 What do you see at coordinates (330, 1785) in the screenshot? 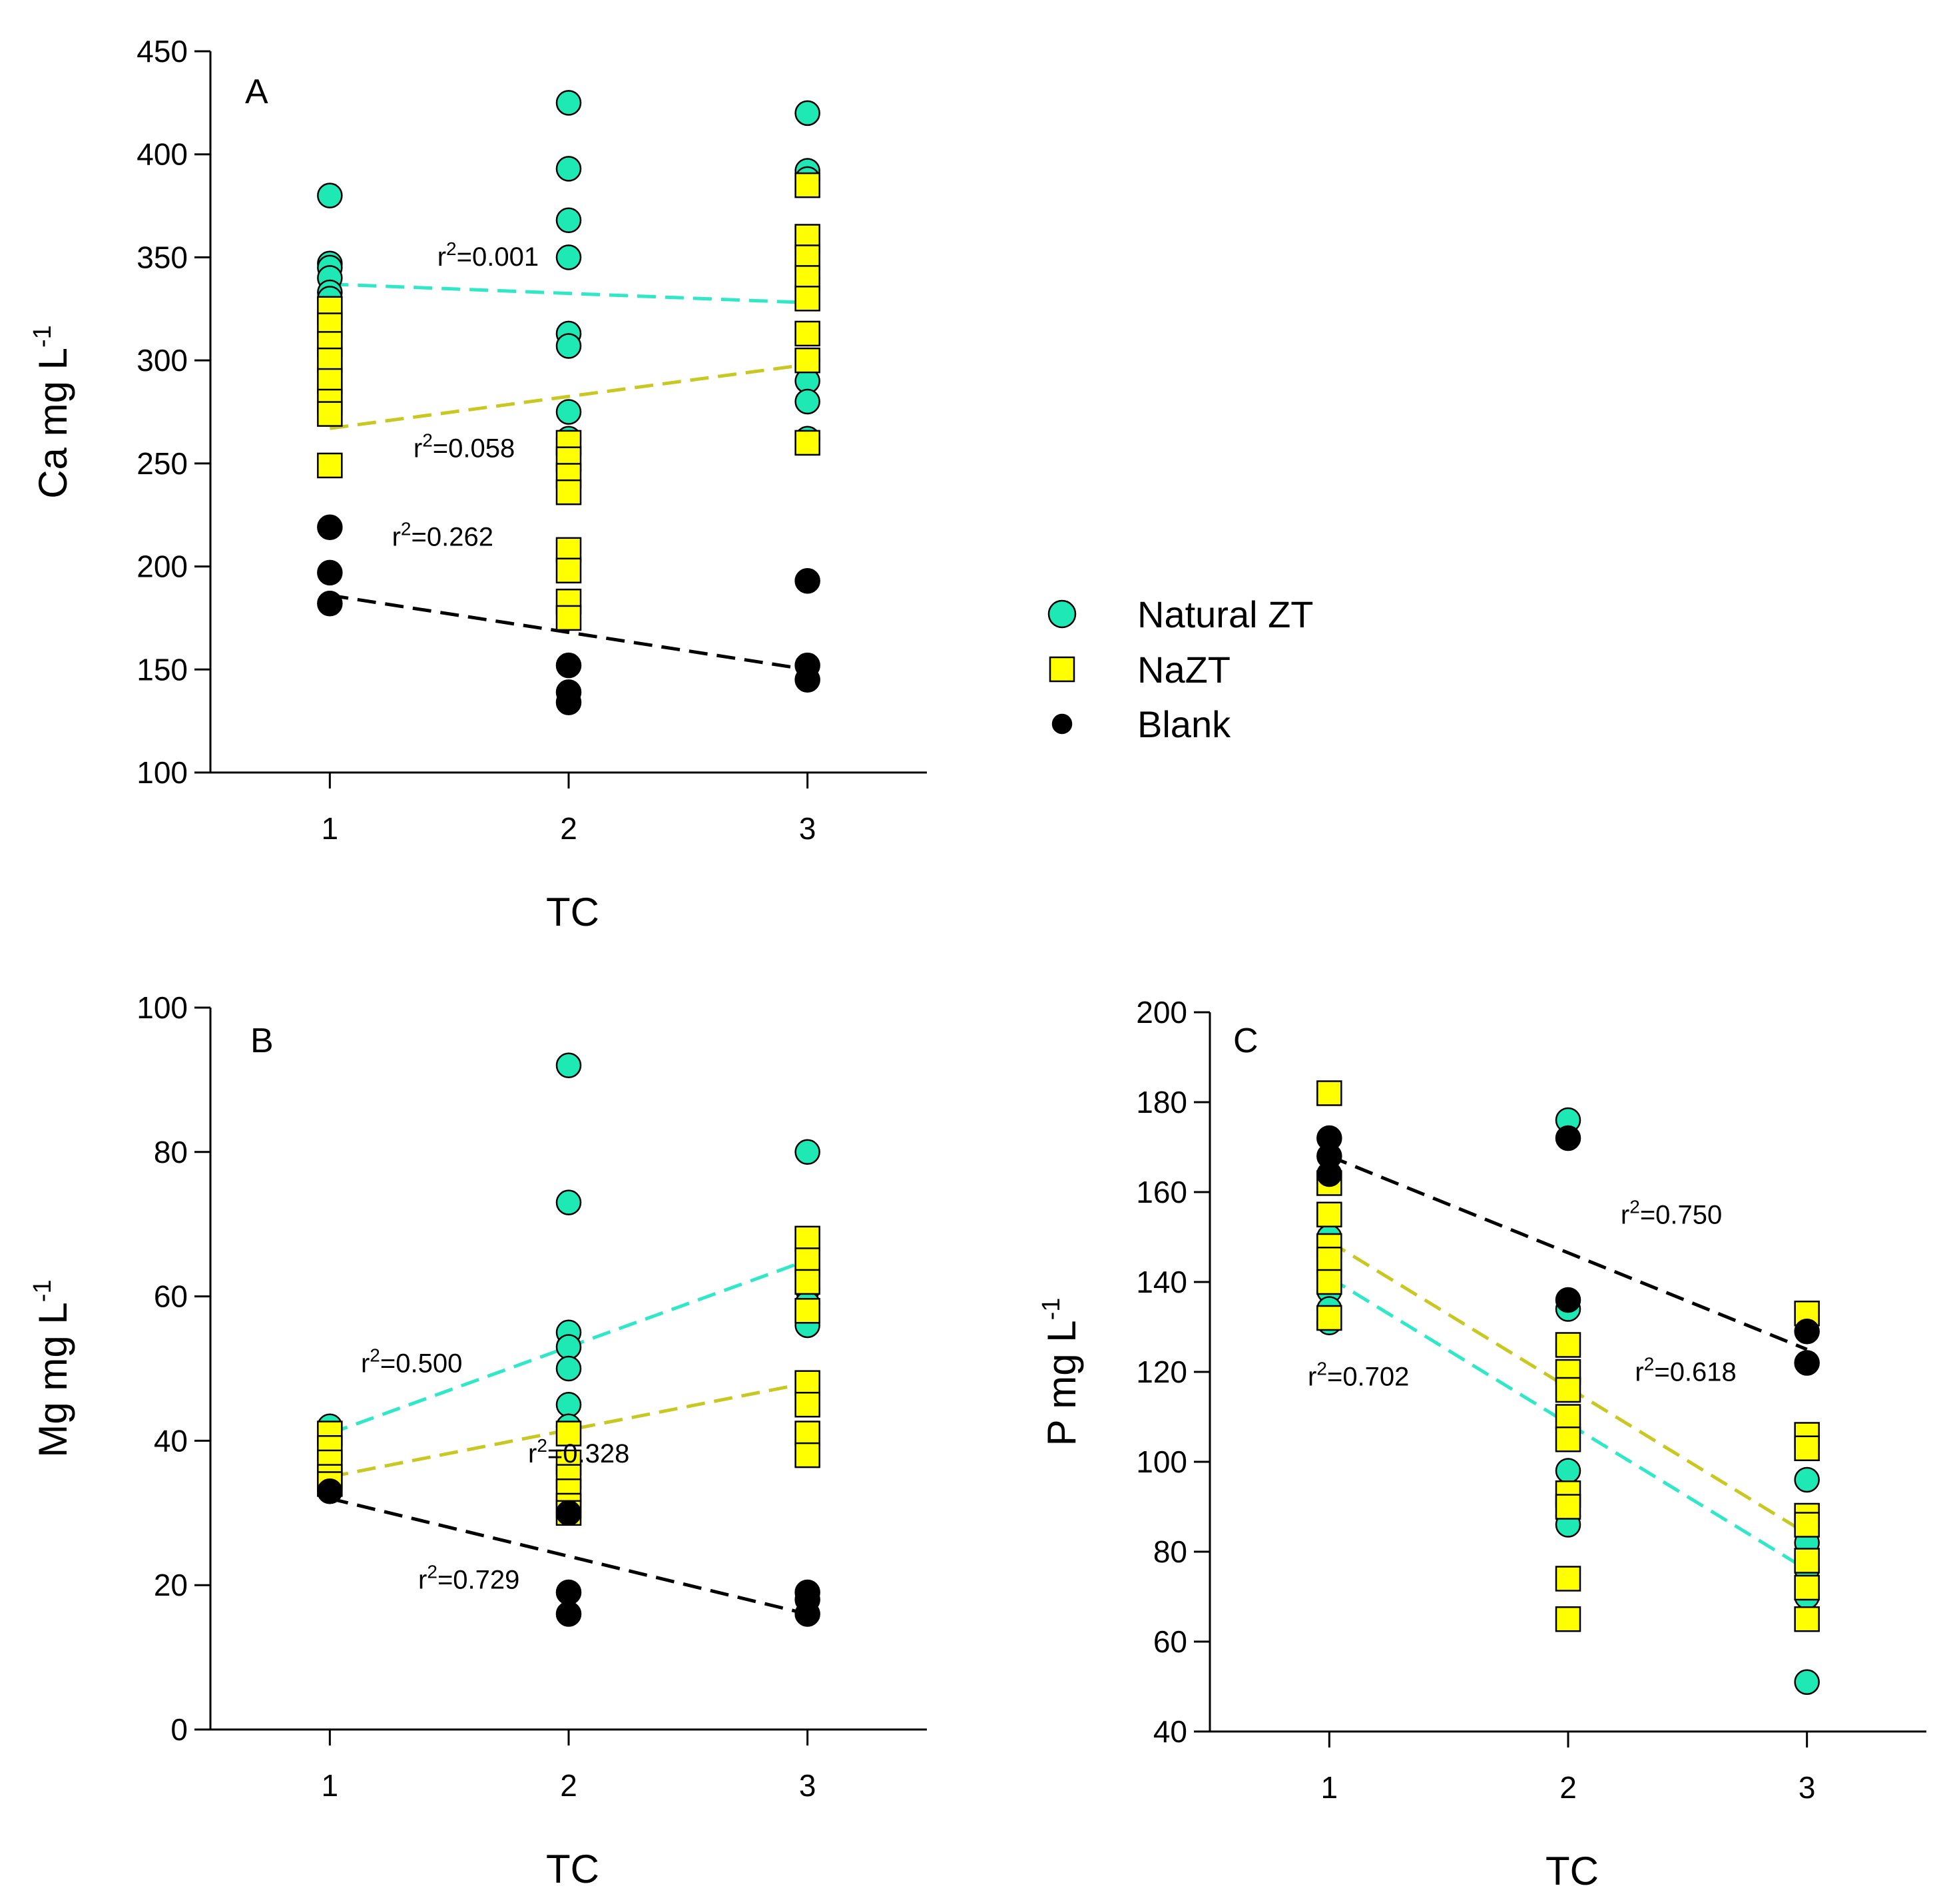
I see `x-tick-label: 1` at bounding box center [330, 1785].